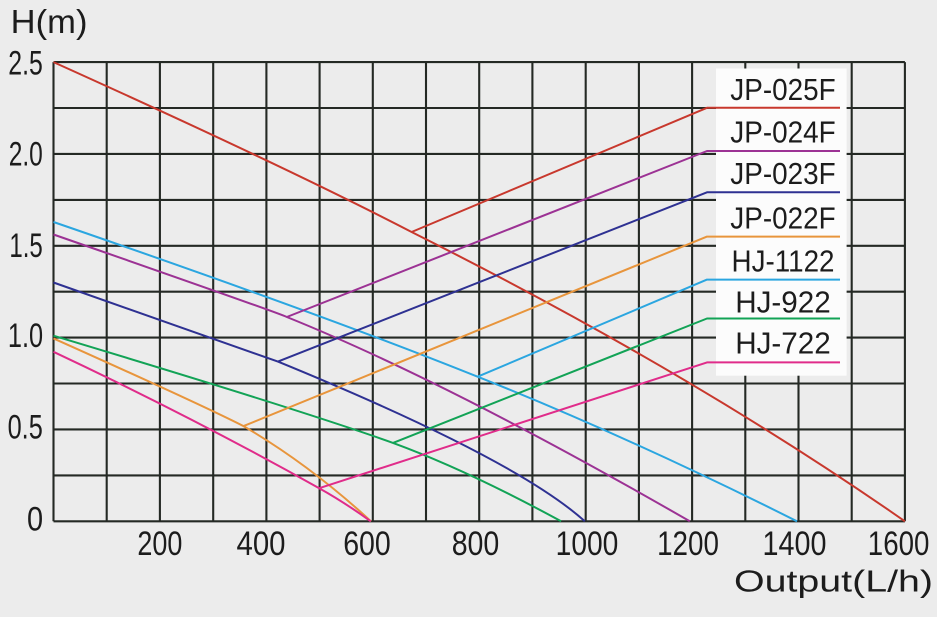  What do you see at coordinates (783, 301) in the screenshot?
I see `svg-text: HJ-922` at bounding box center [783, 301].